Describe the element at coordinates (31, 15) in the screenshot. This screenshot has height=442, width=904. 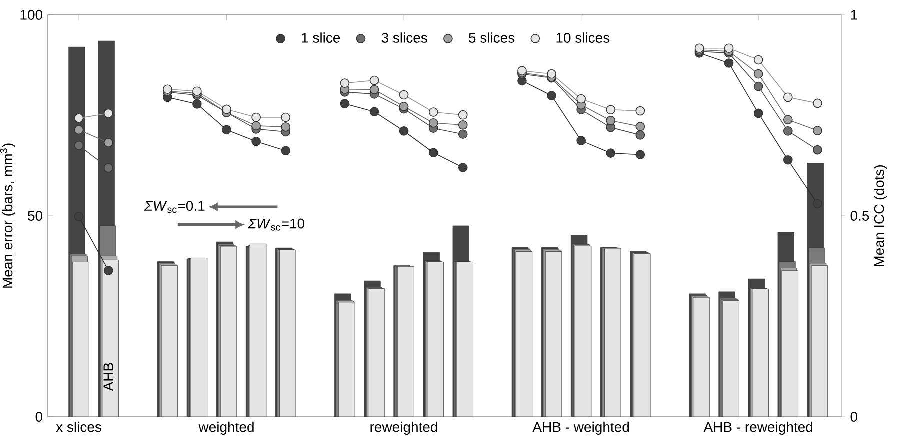
I see `y-tick-label: 100` at that location.